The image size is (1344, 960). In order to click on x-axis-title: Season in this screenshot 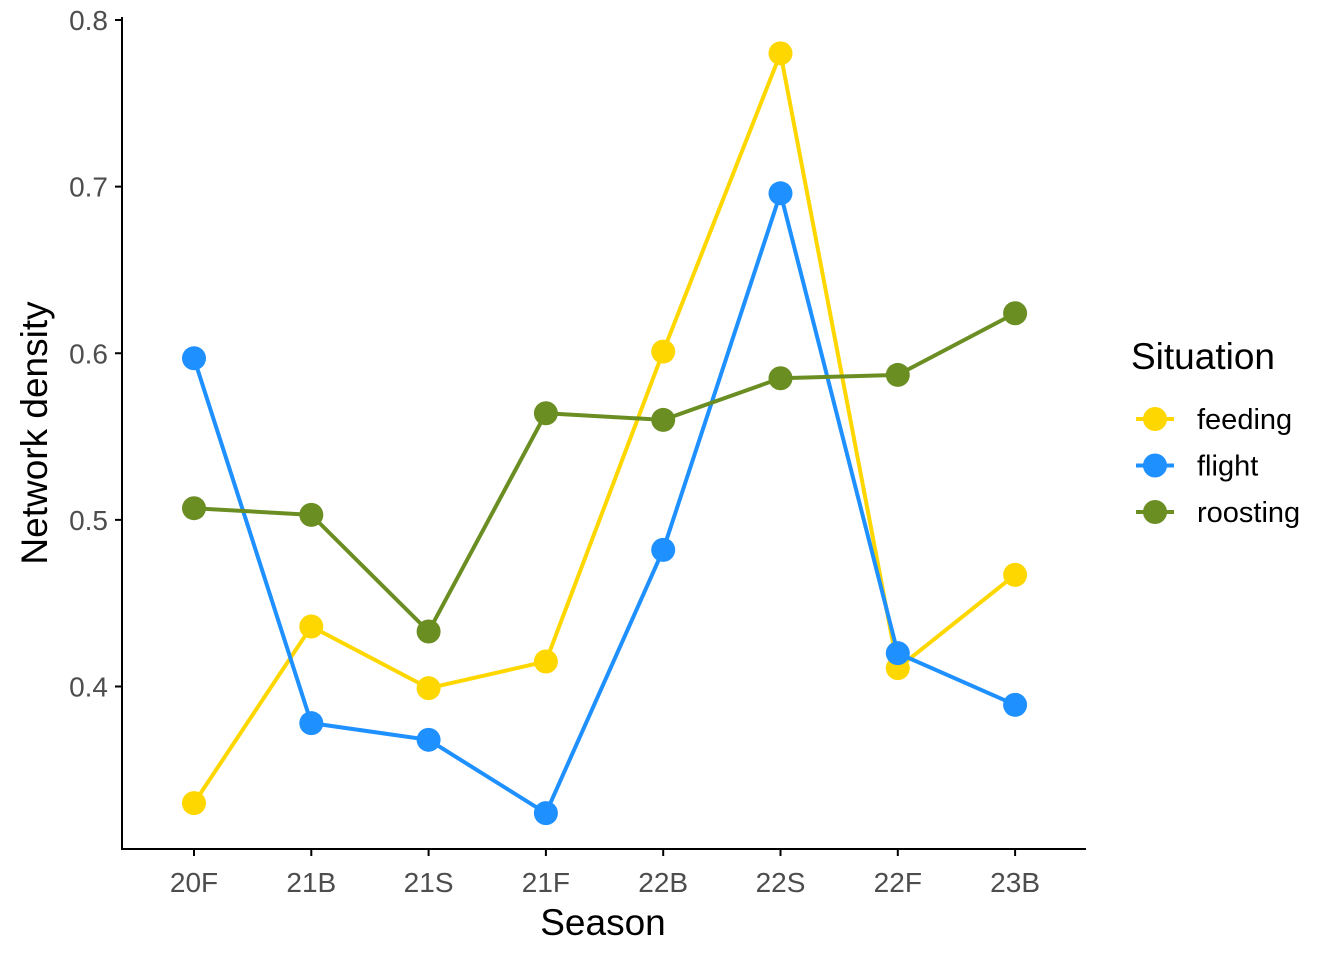, I will do `click(603, 922)`.